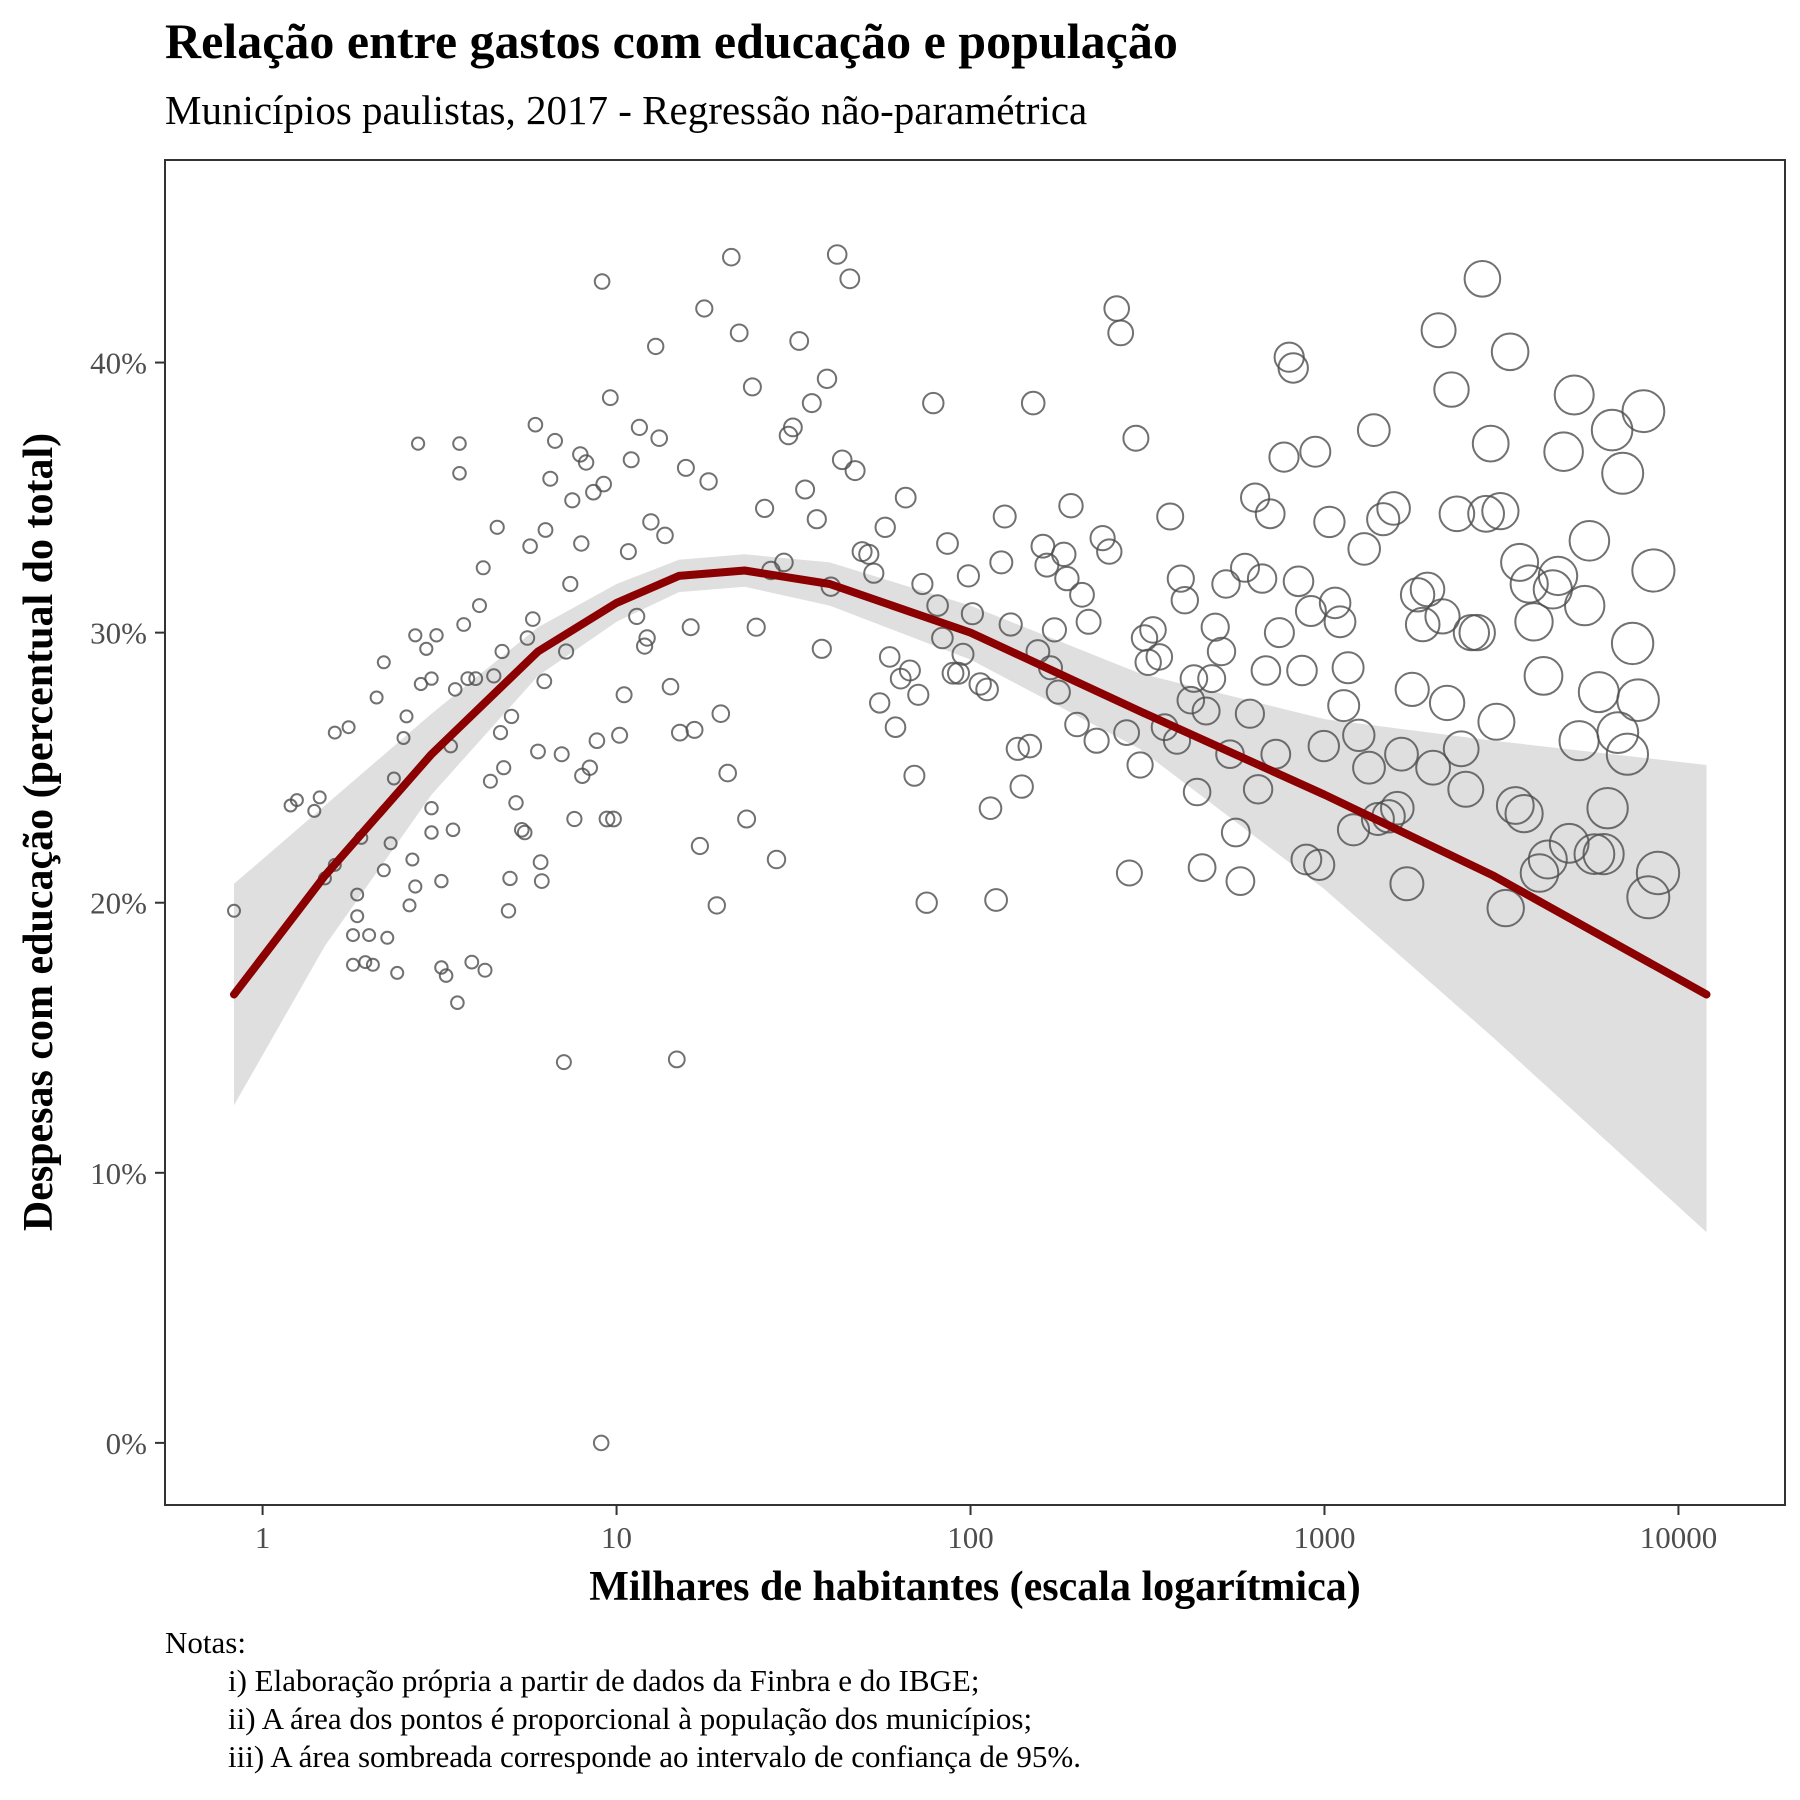 This screenshot has height=1800, width=1800. I want to click on x-tick-label: 10, so click(616, 1537).